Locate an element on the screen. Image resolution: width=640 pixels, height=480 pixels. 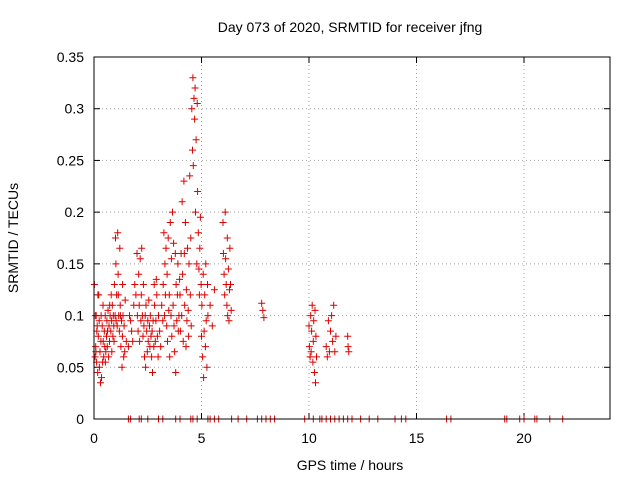
y-axis-label: SRMTID / TECUs is located at coordinates (13, 238).